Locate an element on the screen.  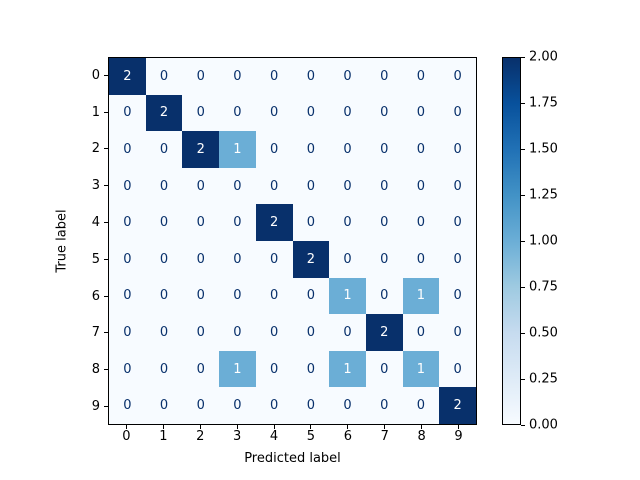
x-tick-label: 7 is located at coordinates (384, 436).